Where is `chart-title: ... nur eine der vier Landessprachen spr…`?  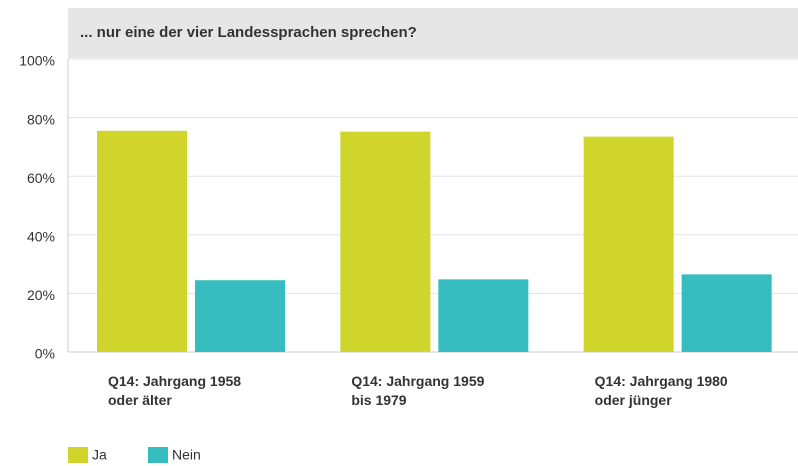 chart-title: ... nur eine der vier Landessprachen spr… is located at coordinates (248, 32).